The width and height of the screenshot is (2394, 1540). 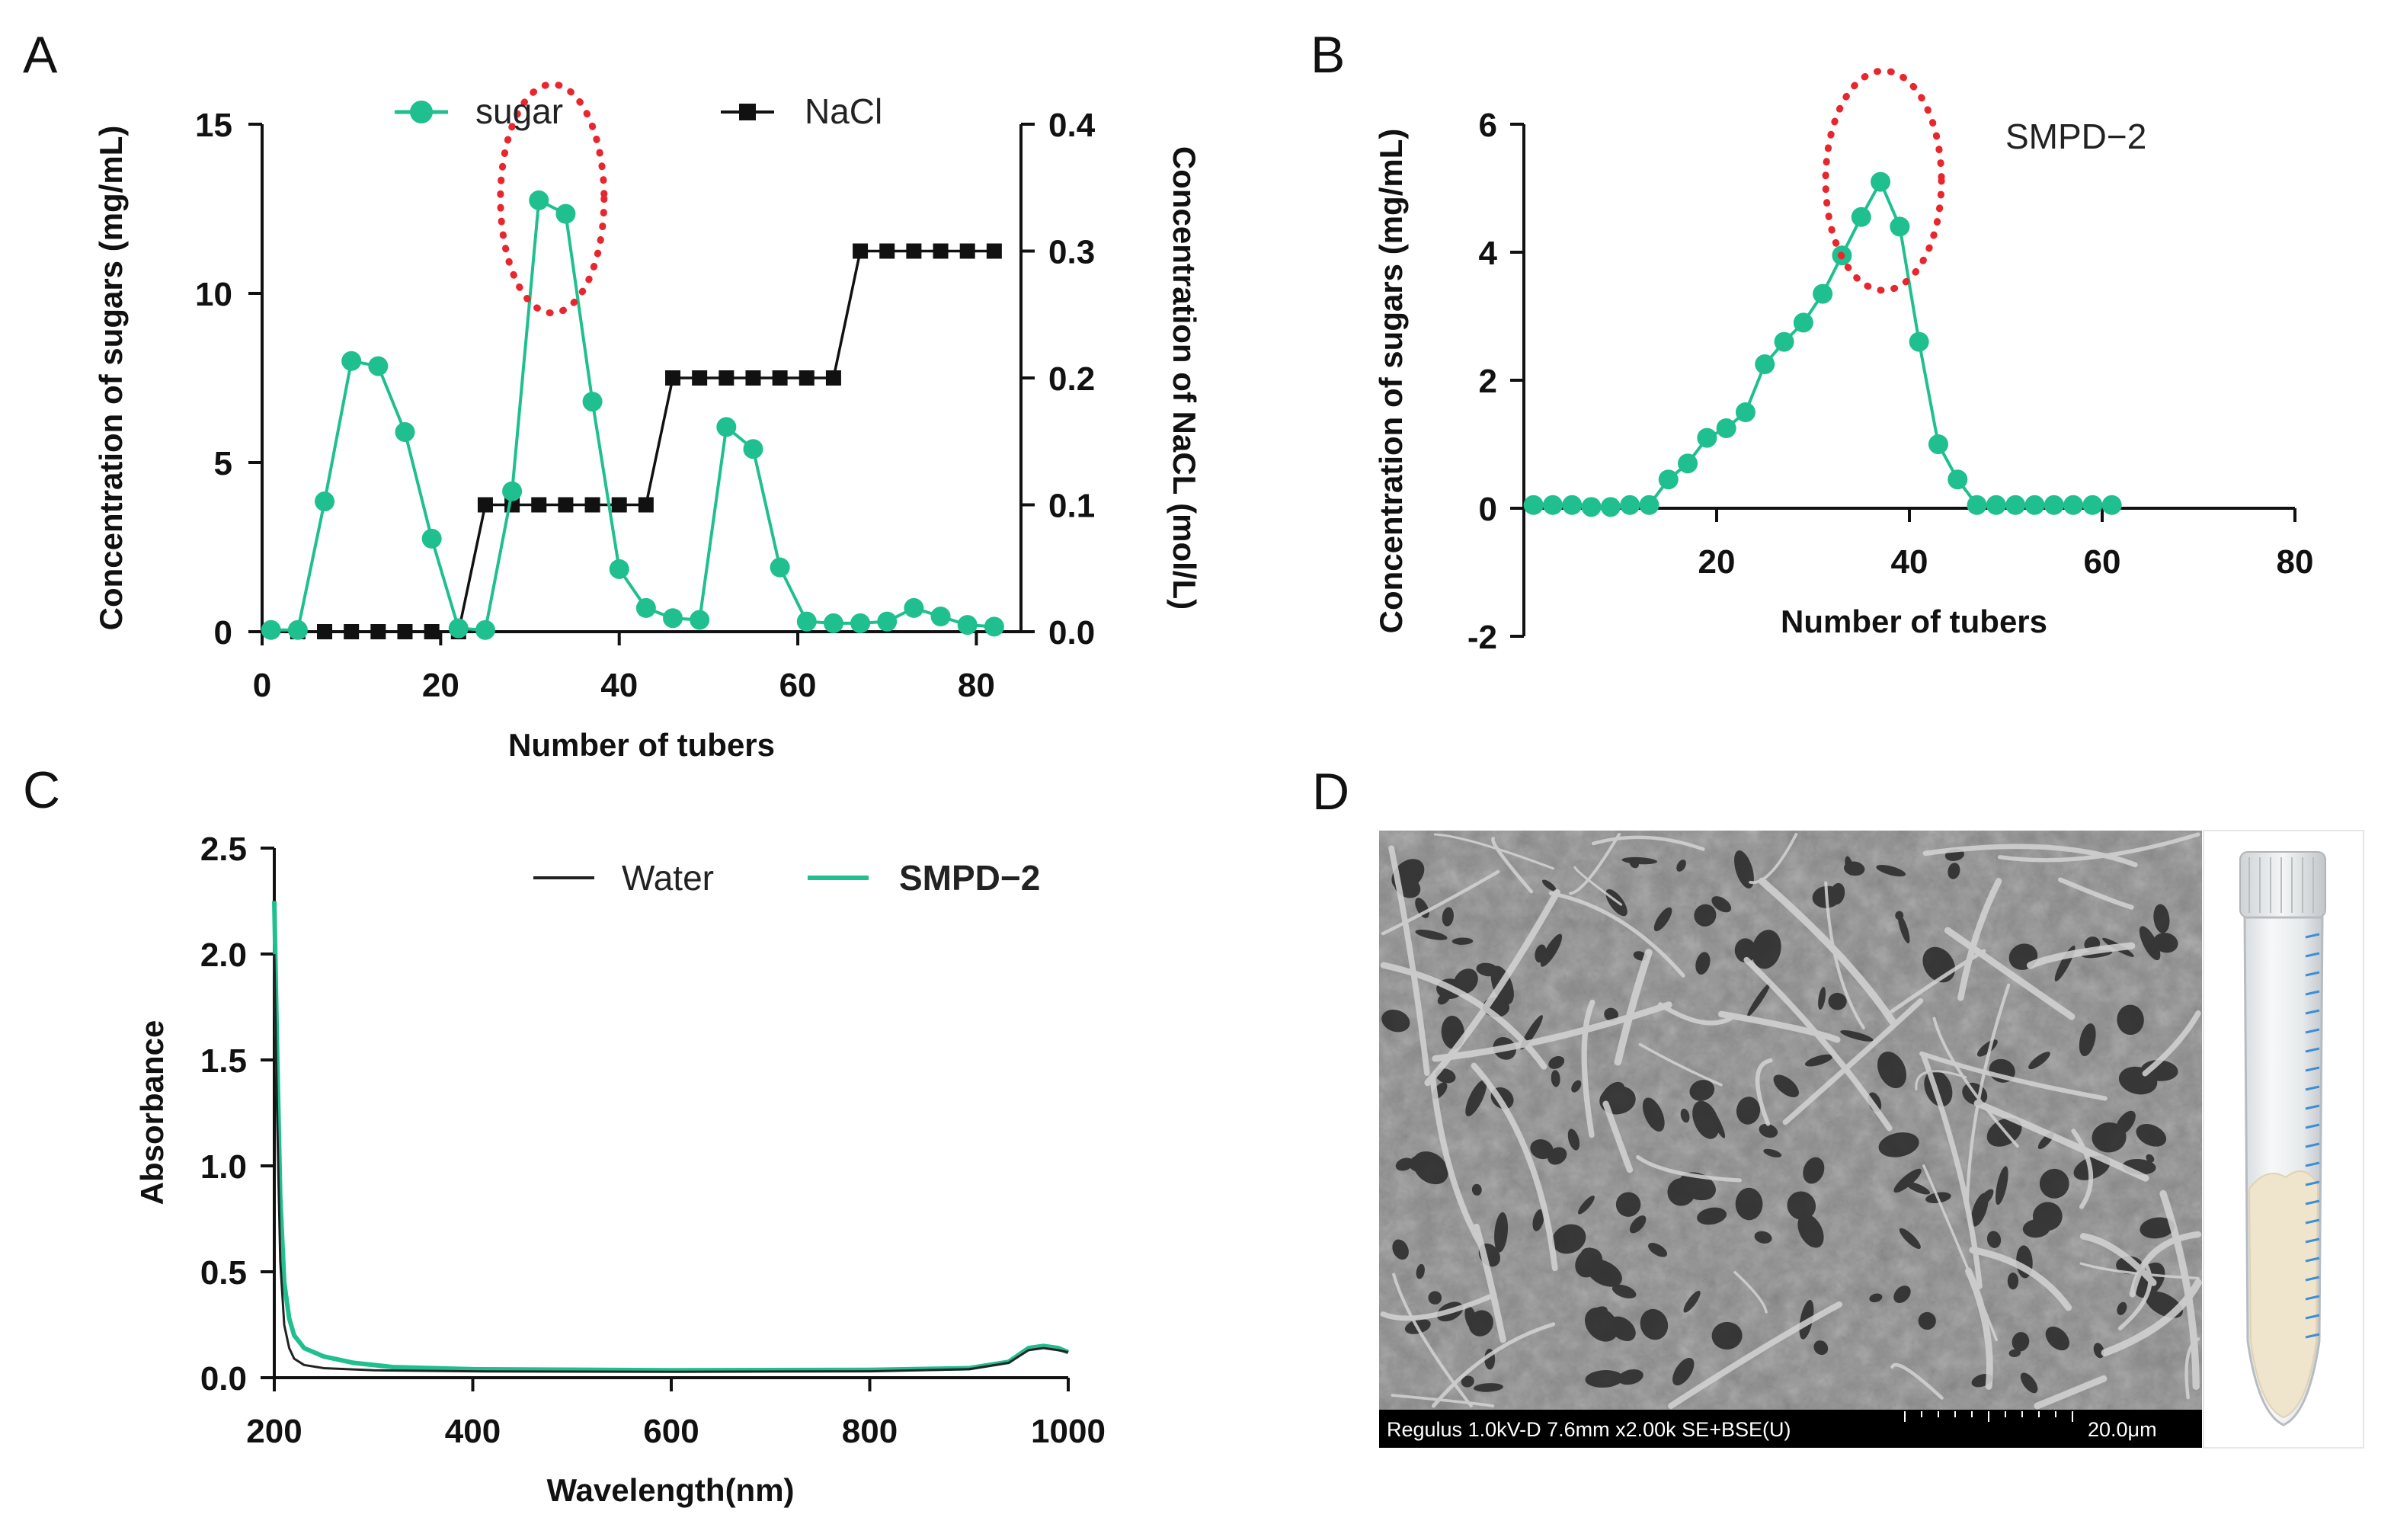 I want to click on legend-water-label: Water, so click(x=668, y=878).